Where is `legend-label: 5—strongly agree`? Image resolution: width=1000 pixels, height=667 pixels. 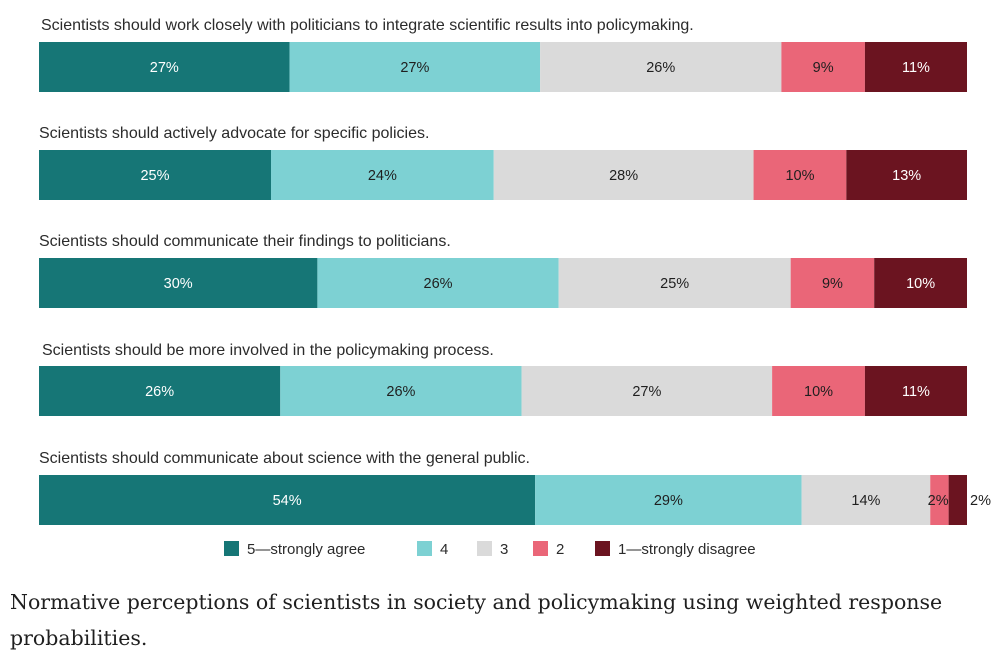
legend-label: 5—strongly agree is located at coordinates (306, 549).